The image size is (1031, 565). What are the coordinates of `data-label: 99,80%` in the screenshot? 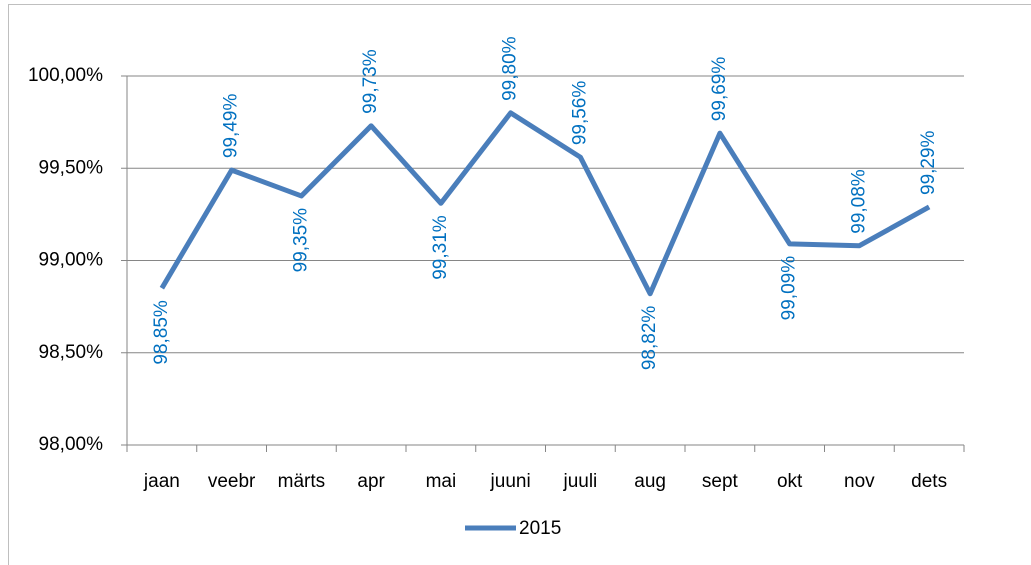 It's located at (510, 68).